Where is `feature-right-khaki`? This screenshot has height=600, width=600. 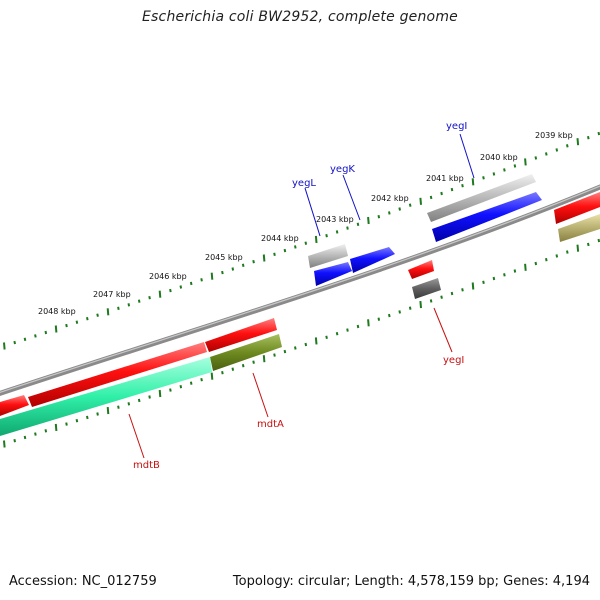 feature-right-khaki is located at coordinates (579, 228).